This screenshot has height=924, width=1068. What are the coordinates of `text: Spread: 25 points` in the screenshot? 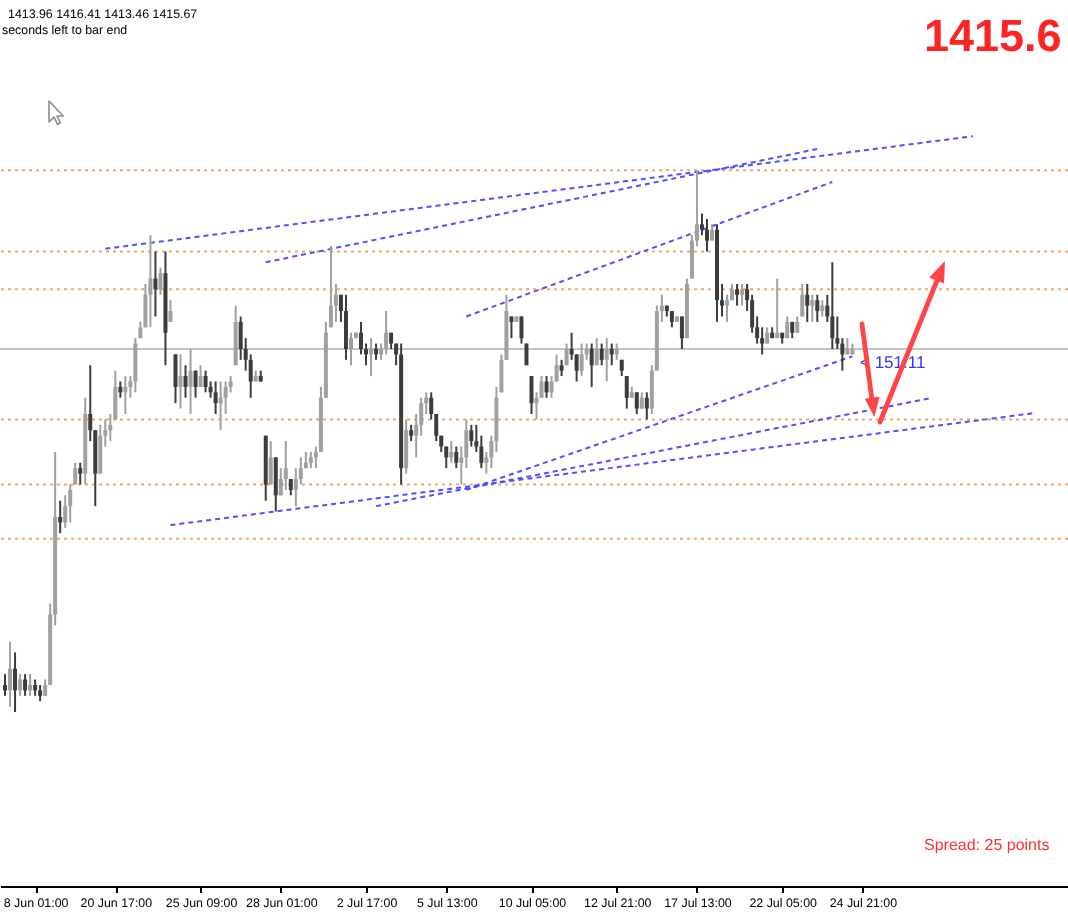 It's located at (987, 845).